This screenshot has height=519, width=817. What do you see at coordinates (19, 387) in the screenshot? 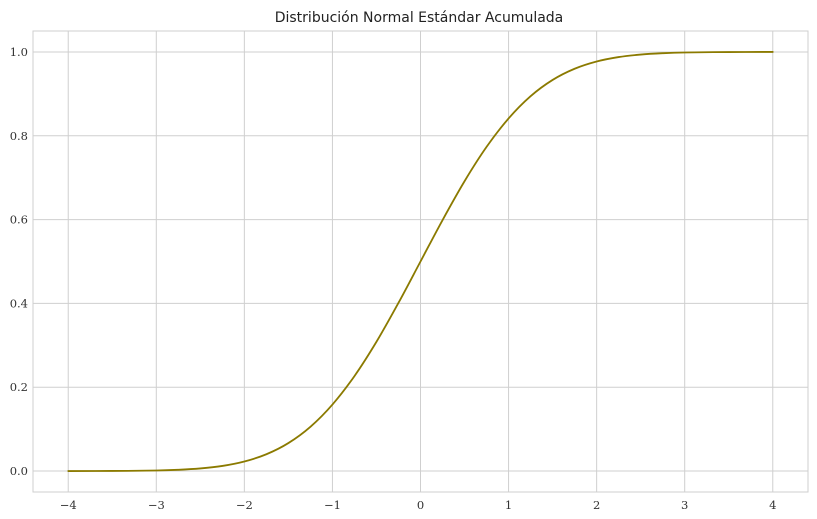
I see `y-tick-label: 0.2` at bounding box center [19, 387].